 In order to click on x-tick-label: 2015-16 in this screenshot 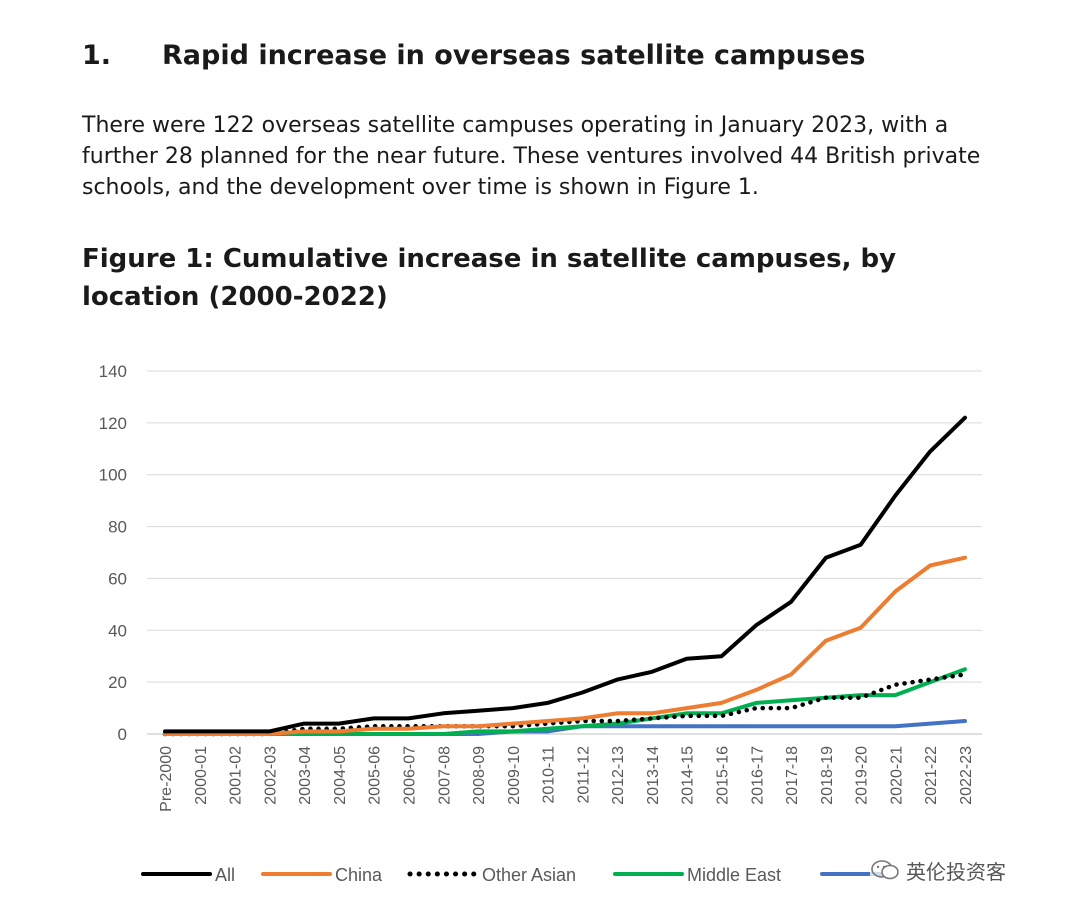, I will do `click(723, 775)`.